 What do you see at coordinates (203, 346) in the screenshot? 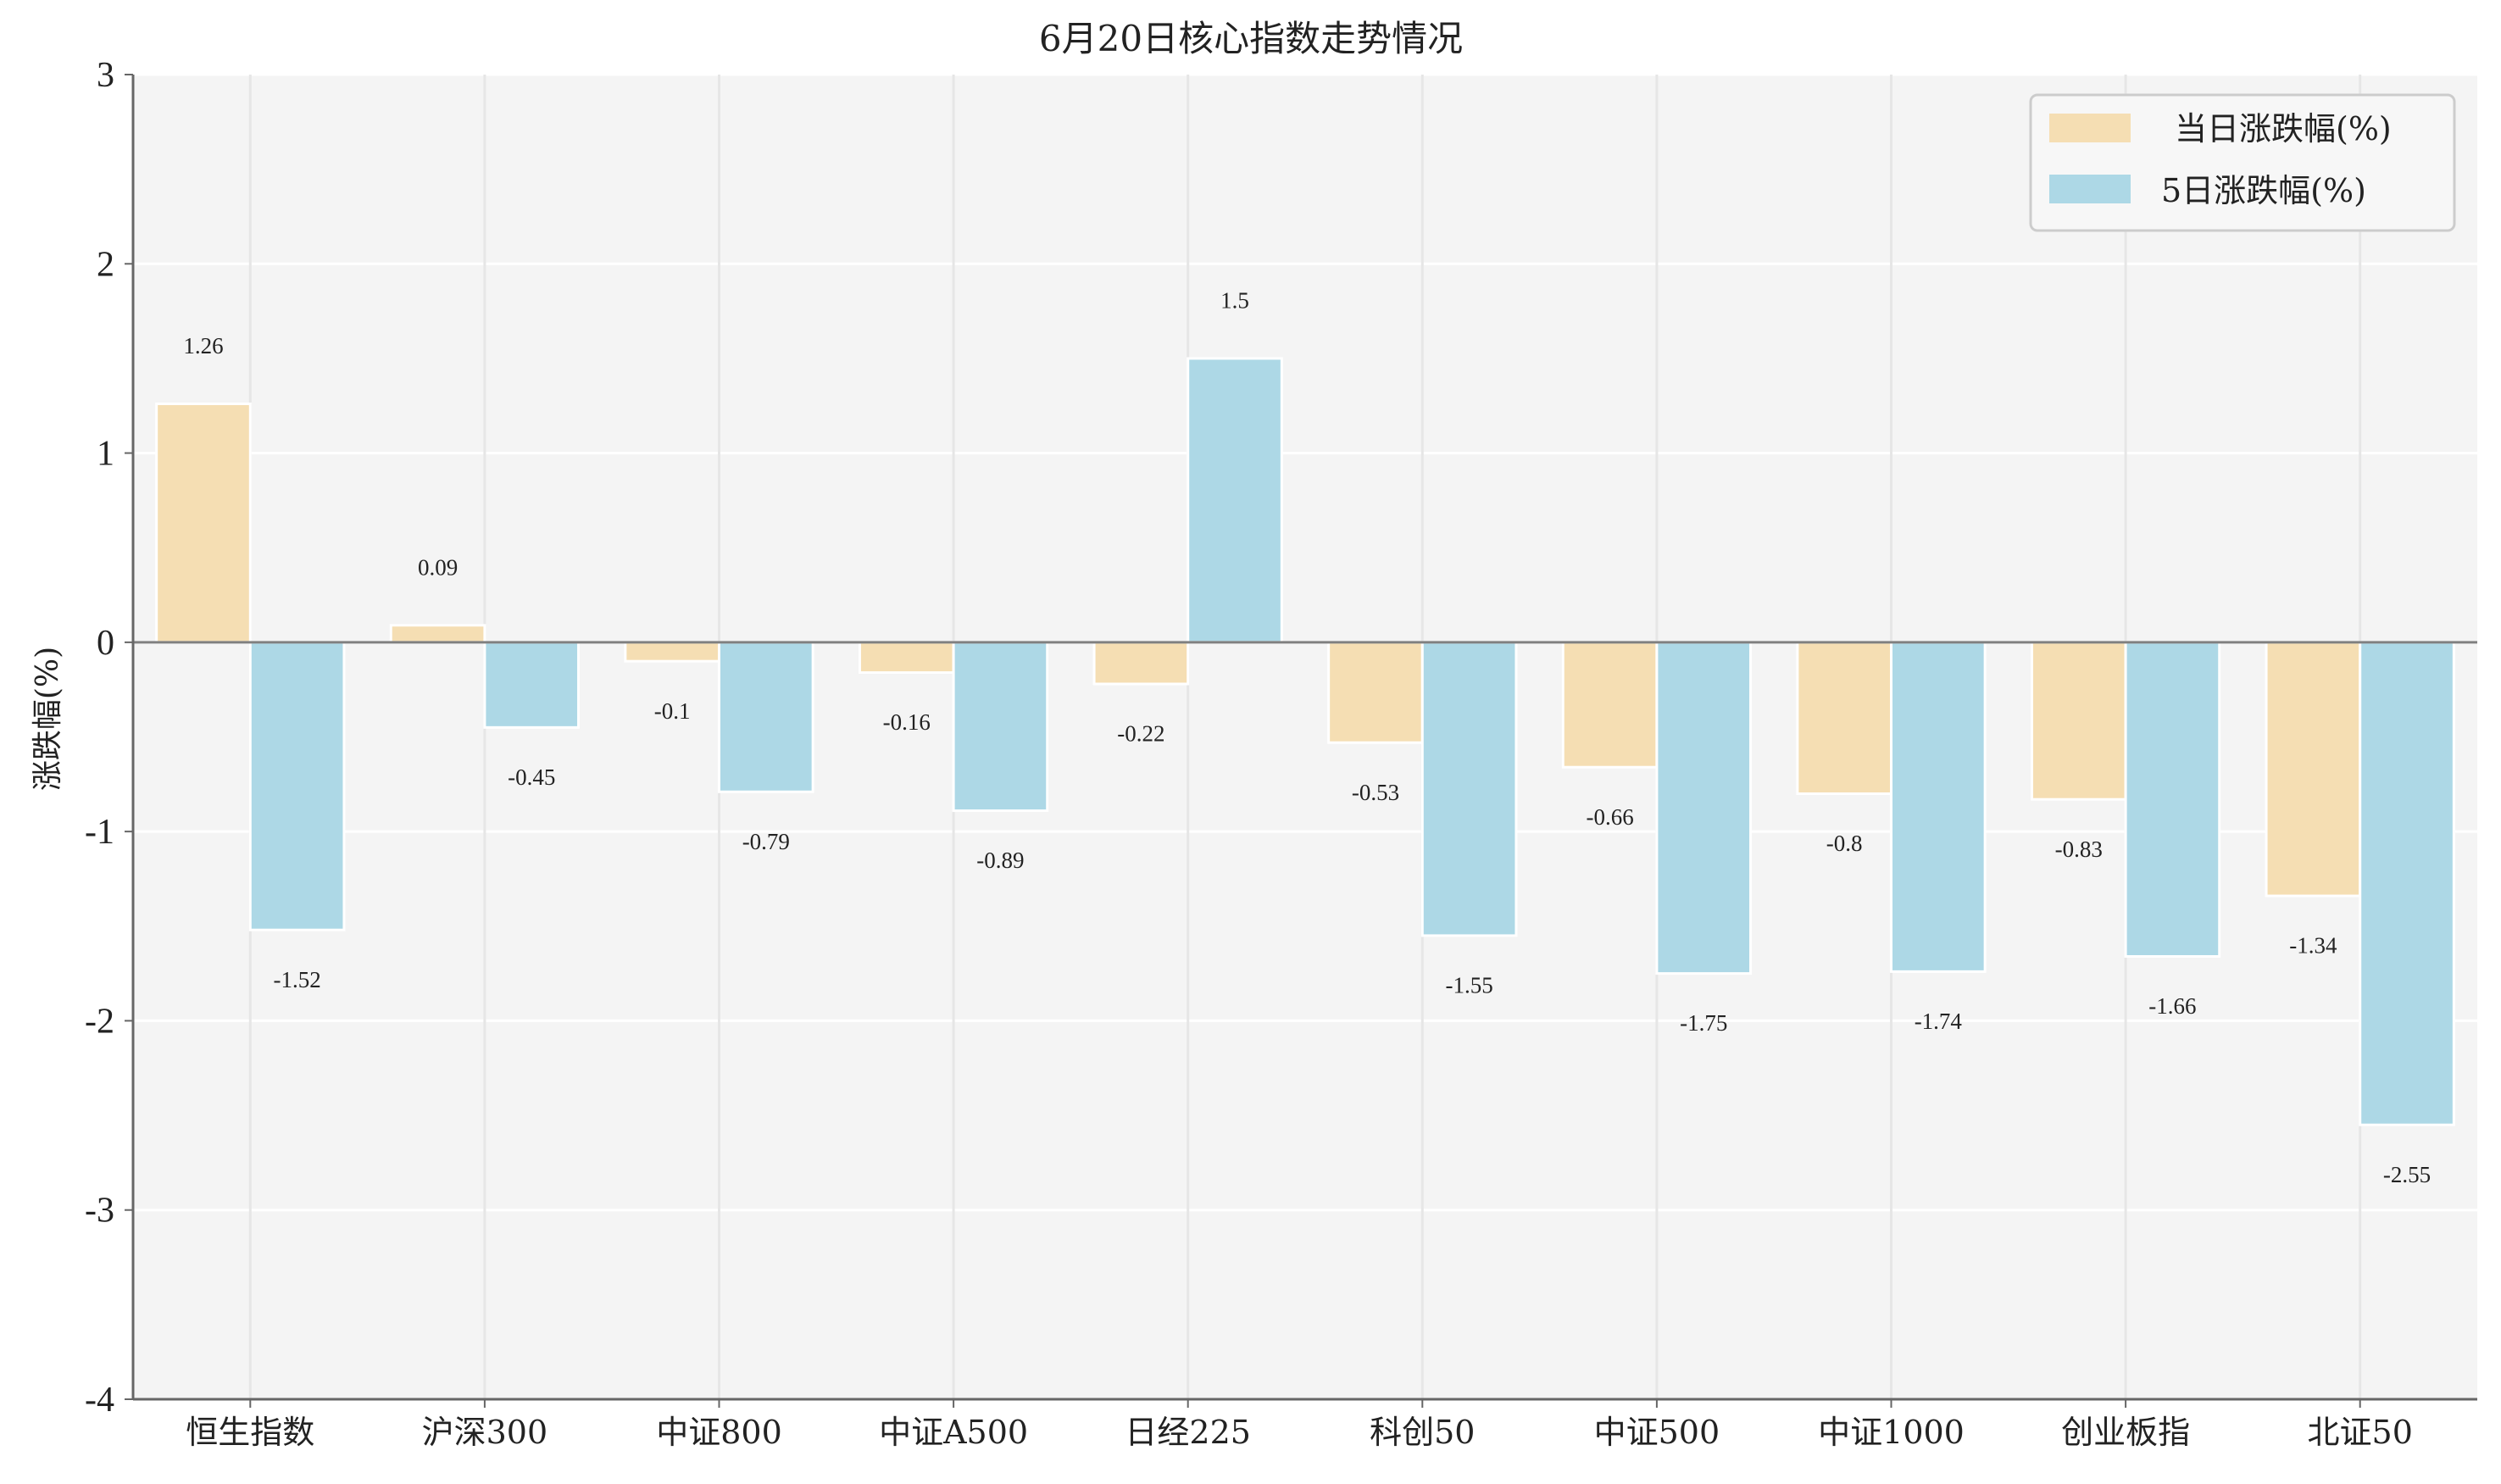
I see `data-label-daily-0: 1.26` at bounding box center [203, 346].